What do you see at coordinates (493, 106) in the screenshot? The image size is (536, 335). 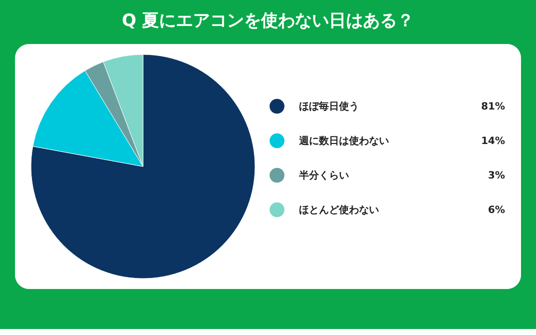 I see `data-label: 81%` at bounding box center [493, 106].